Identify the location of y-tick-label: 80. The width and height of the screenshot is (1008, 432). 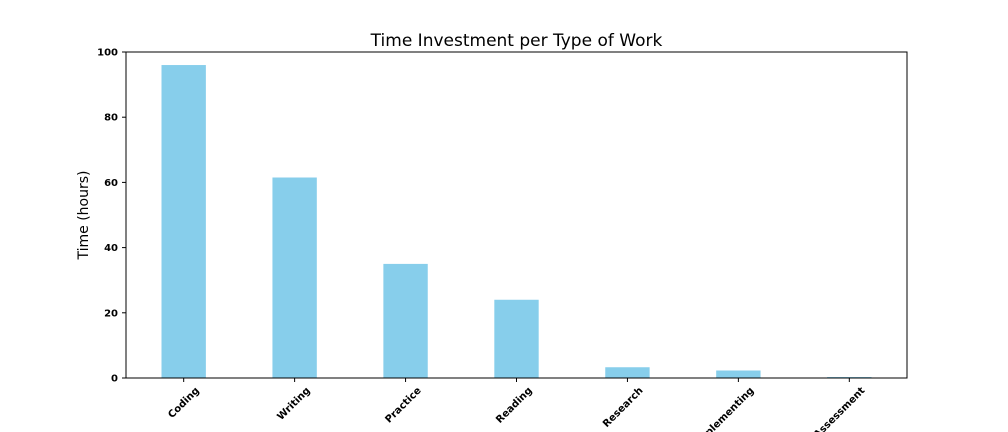
(111, 118).